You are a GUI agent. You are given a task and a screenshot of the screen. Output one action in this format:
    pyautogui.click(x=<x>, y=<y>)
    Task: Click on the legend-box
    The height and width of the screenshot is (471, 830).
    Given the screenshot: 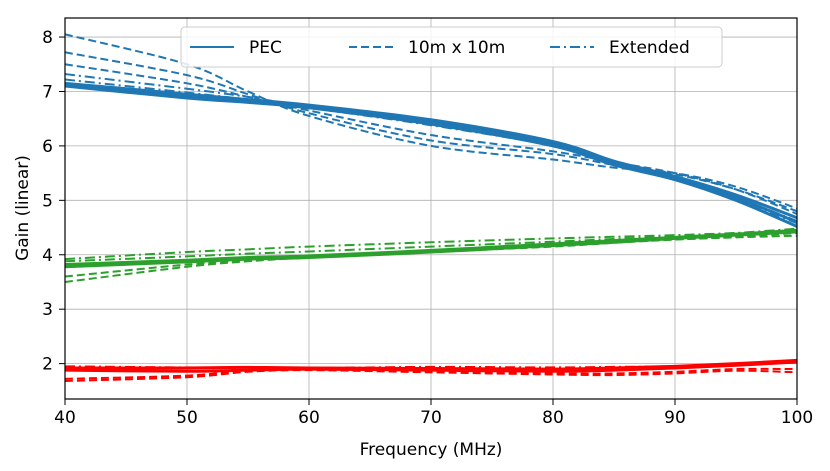 What is the action you would take?
    pyautogui.click(x=451, y=47)
    